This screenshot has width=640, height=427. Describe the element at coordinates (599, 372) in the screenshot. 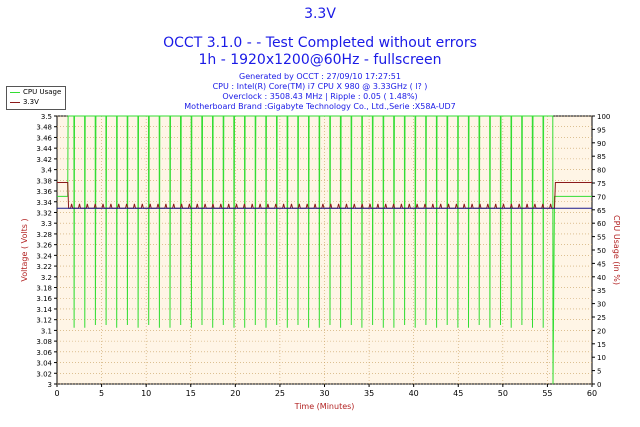

I see `y-right-tick-label: 5` at that location.